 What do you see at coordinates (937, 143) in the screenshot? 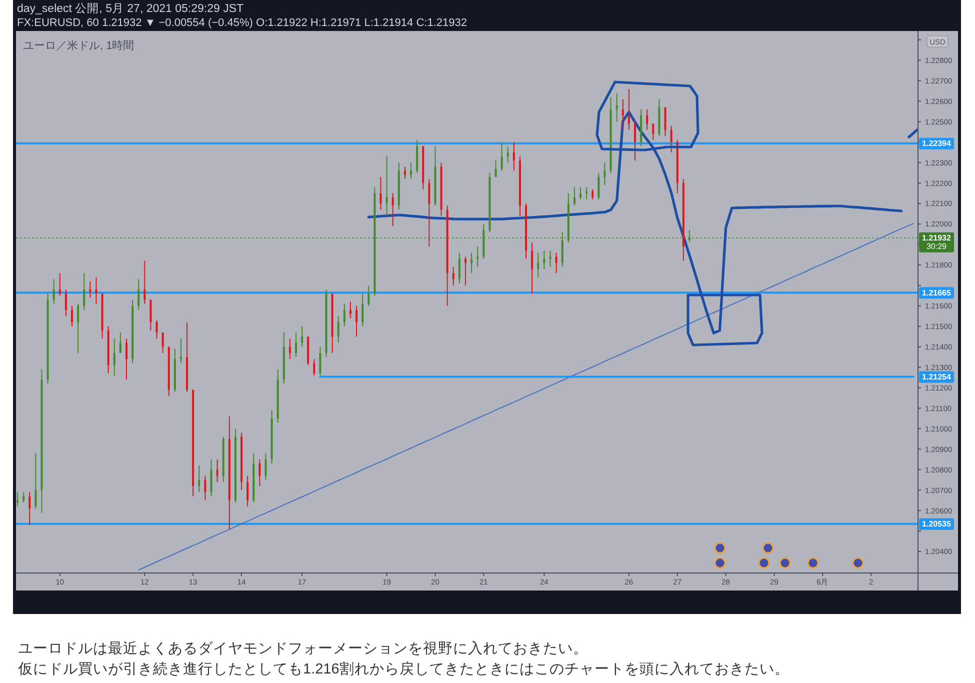
I see `ref-line-label: 1.22394` at bounding box center [937, 143].